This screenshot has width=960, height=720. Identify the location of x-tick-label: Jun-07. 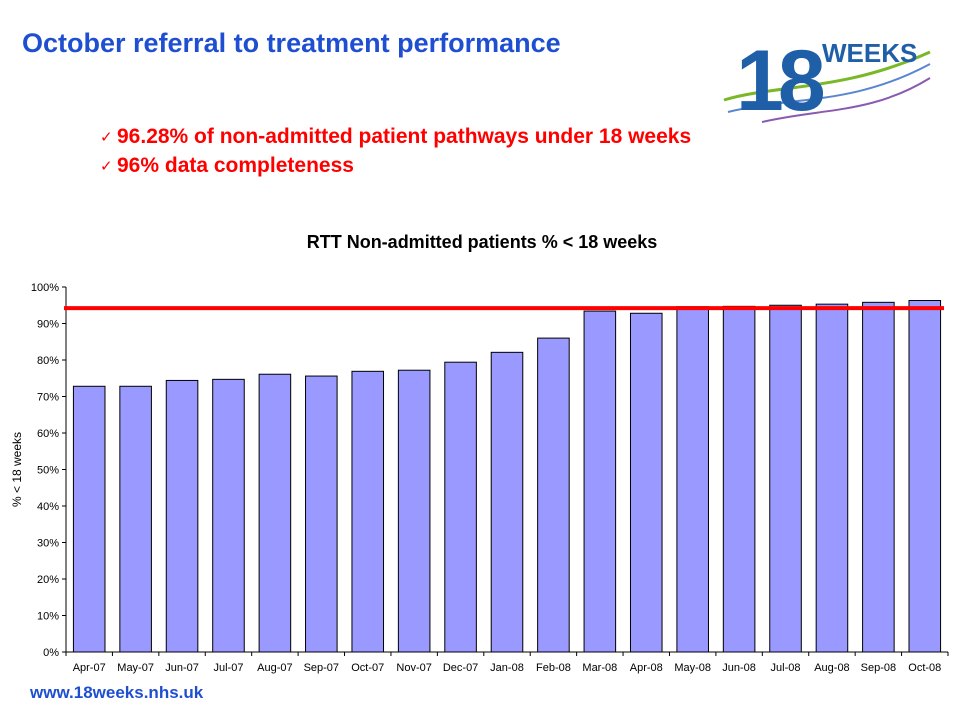
(182, 668).